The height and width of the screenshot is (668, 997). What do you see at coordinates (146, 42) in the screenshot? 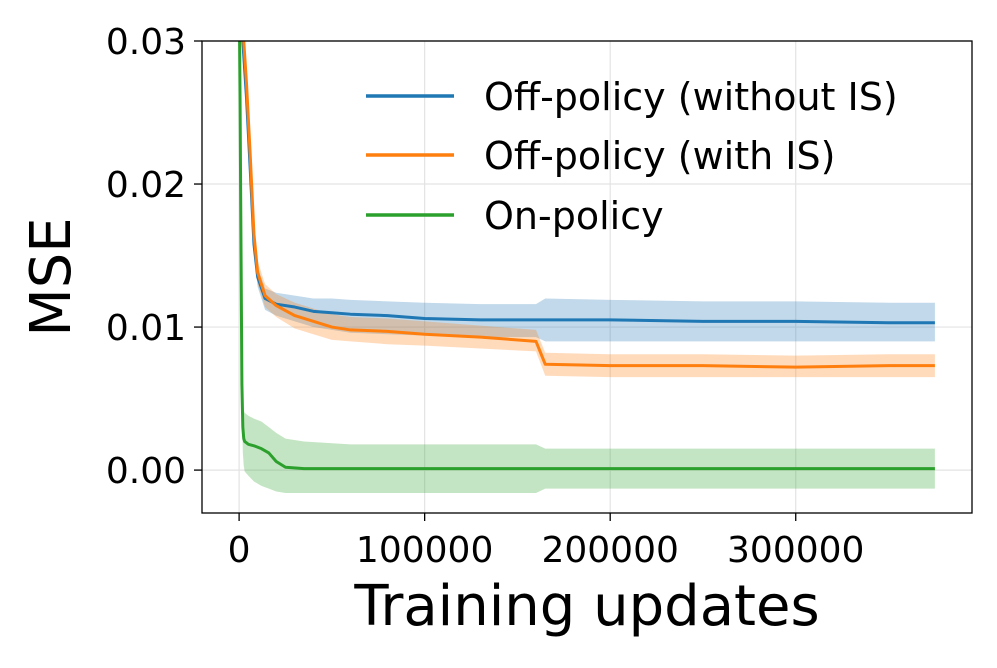
I see `y-tick-label: 0.03` at bounding box center [146, 42].